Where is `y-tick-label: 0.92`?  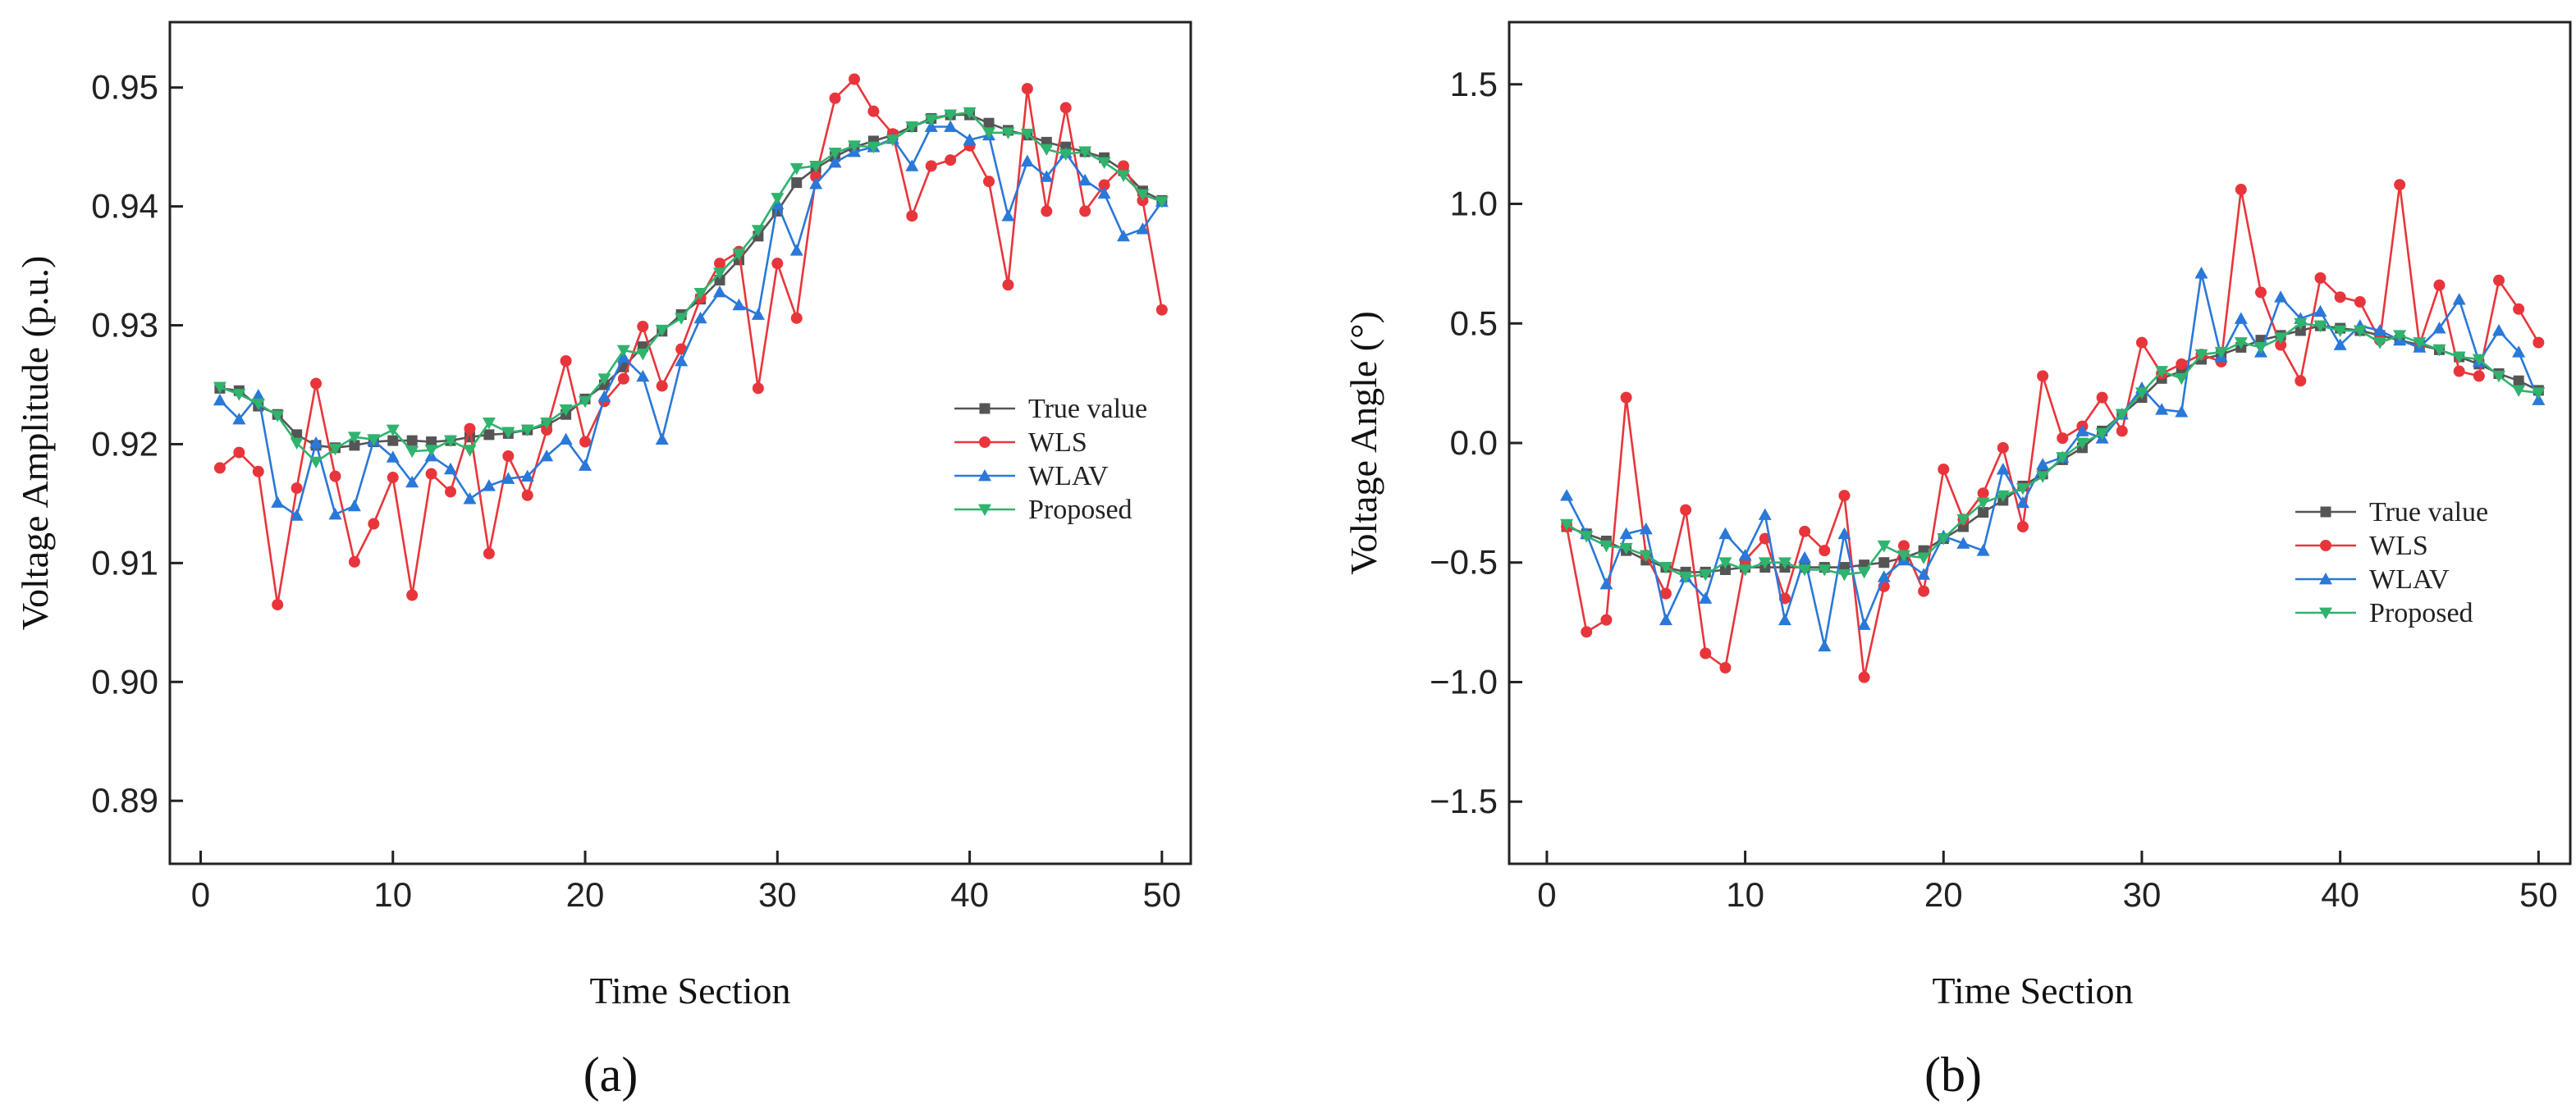 y-tick-label: 0.92 is located at coordinates (124, 443).